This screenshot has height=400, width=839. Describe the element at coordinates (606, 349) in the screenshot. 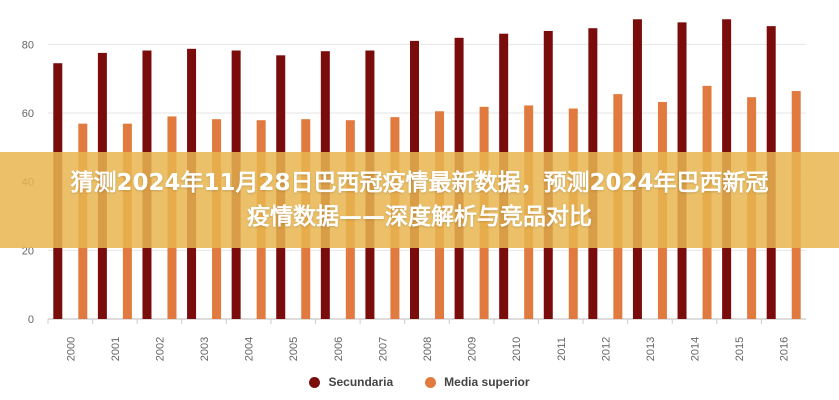

I see `x-tick-label: 2012` at that location.